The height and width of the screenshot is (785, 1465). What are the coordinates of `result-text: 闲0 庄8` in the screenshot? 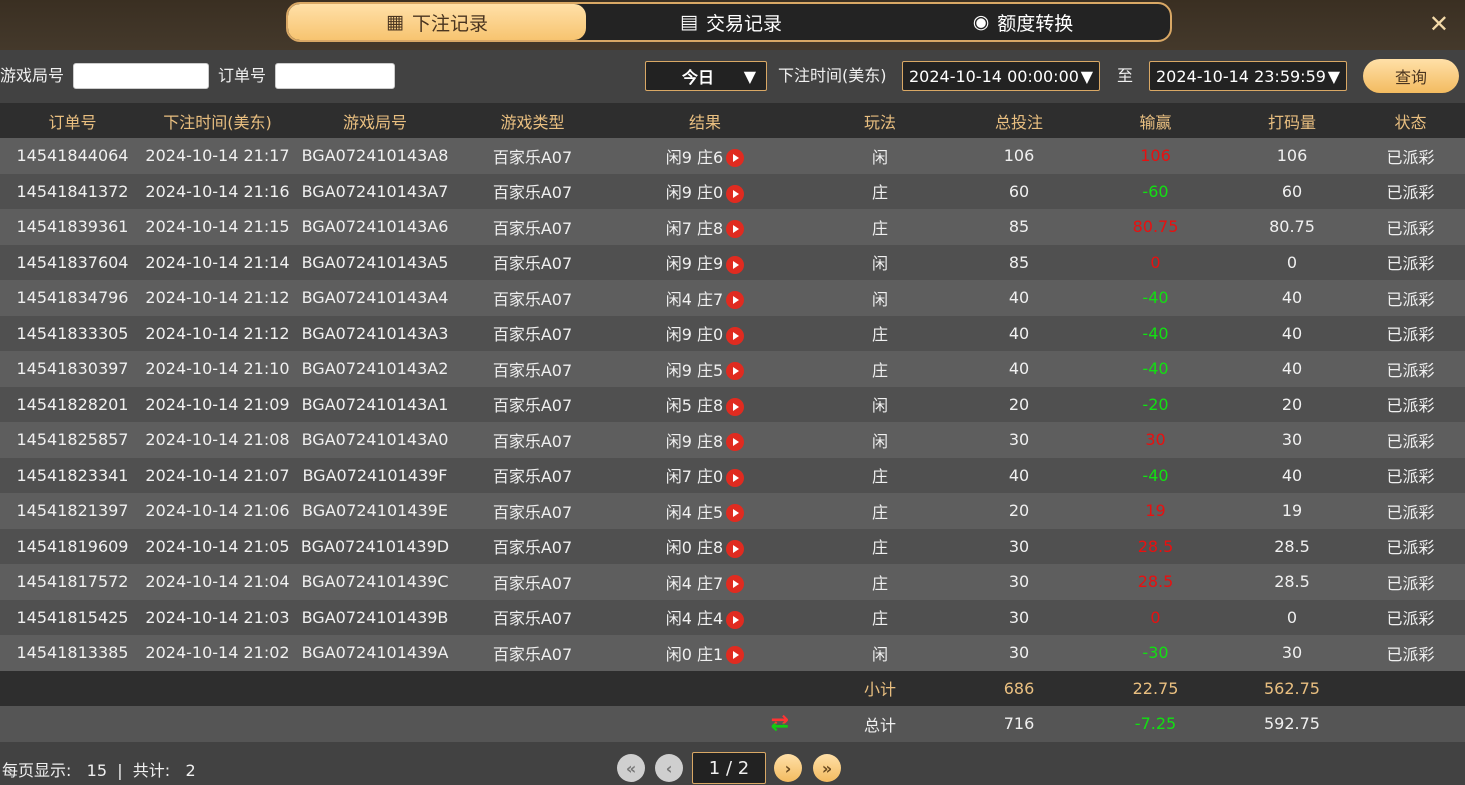 It's located at (694, 548).